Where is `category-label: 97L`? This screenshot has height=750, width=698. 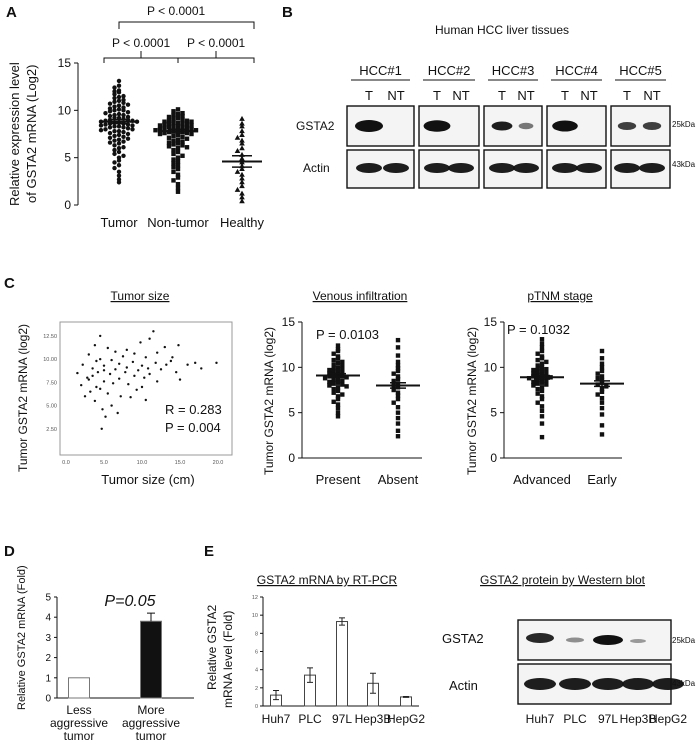 category-label: 97L is located at coordinates (342, 719).